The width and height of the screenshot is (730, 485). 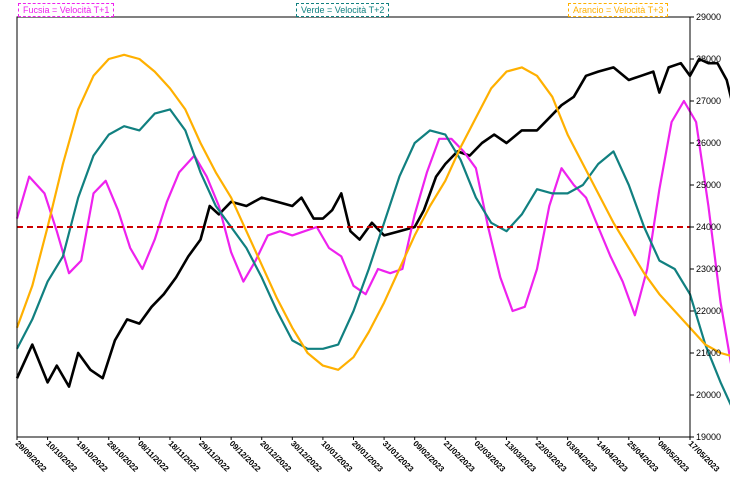 What do you see at coordinates (459, 456) in the screenshot?
I see `x-tick-label: 21/02/2023` at bounding box center [459, 456].